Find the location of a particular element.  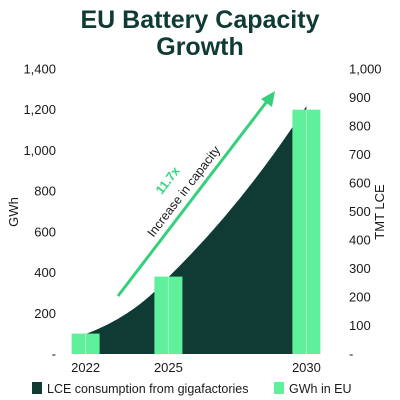

x-tick-label: 2025 is located at coordinates (168, 367).